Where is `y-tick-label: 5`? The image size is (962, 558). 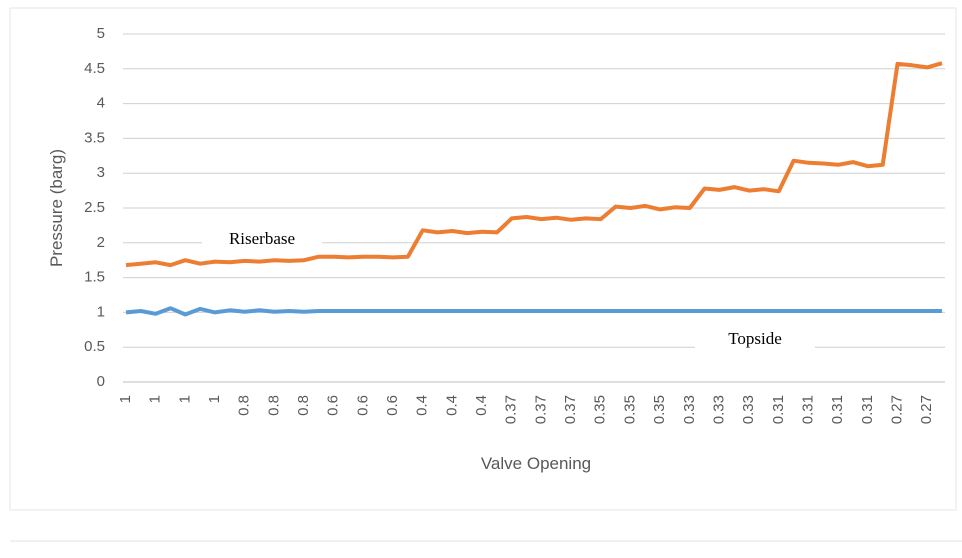 y-tick-label: 5 is located at coordinates (101, 33).